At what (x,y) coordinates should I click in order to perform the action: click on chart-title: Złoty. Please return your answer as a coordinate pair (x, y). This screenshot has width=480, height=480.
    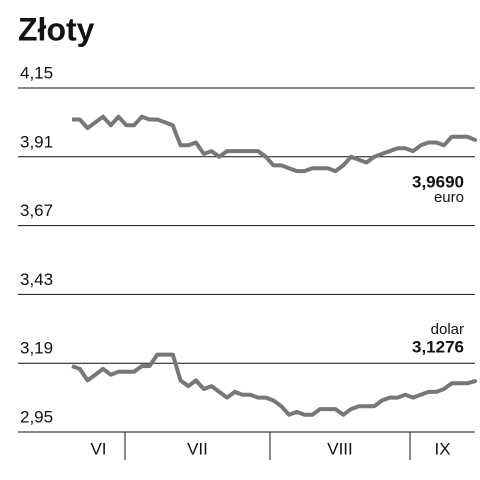
    Looking at the image, I should click on (56, 29).